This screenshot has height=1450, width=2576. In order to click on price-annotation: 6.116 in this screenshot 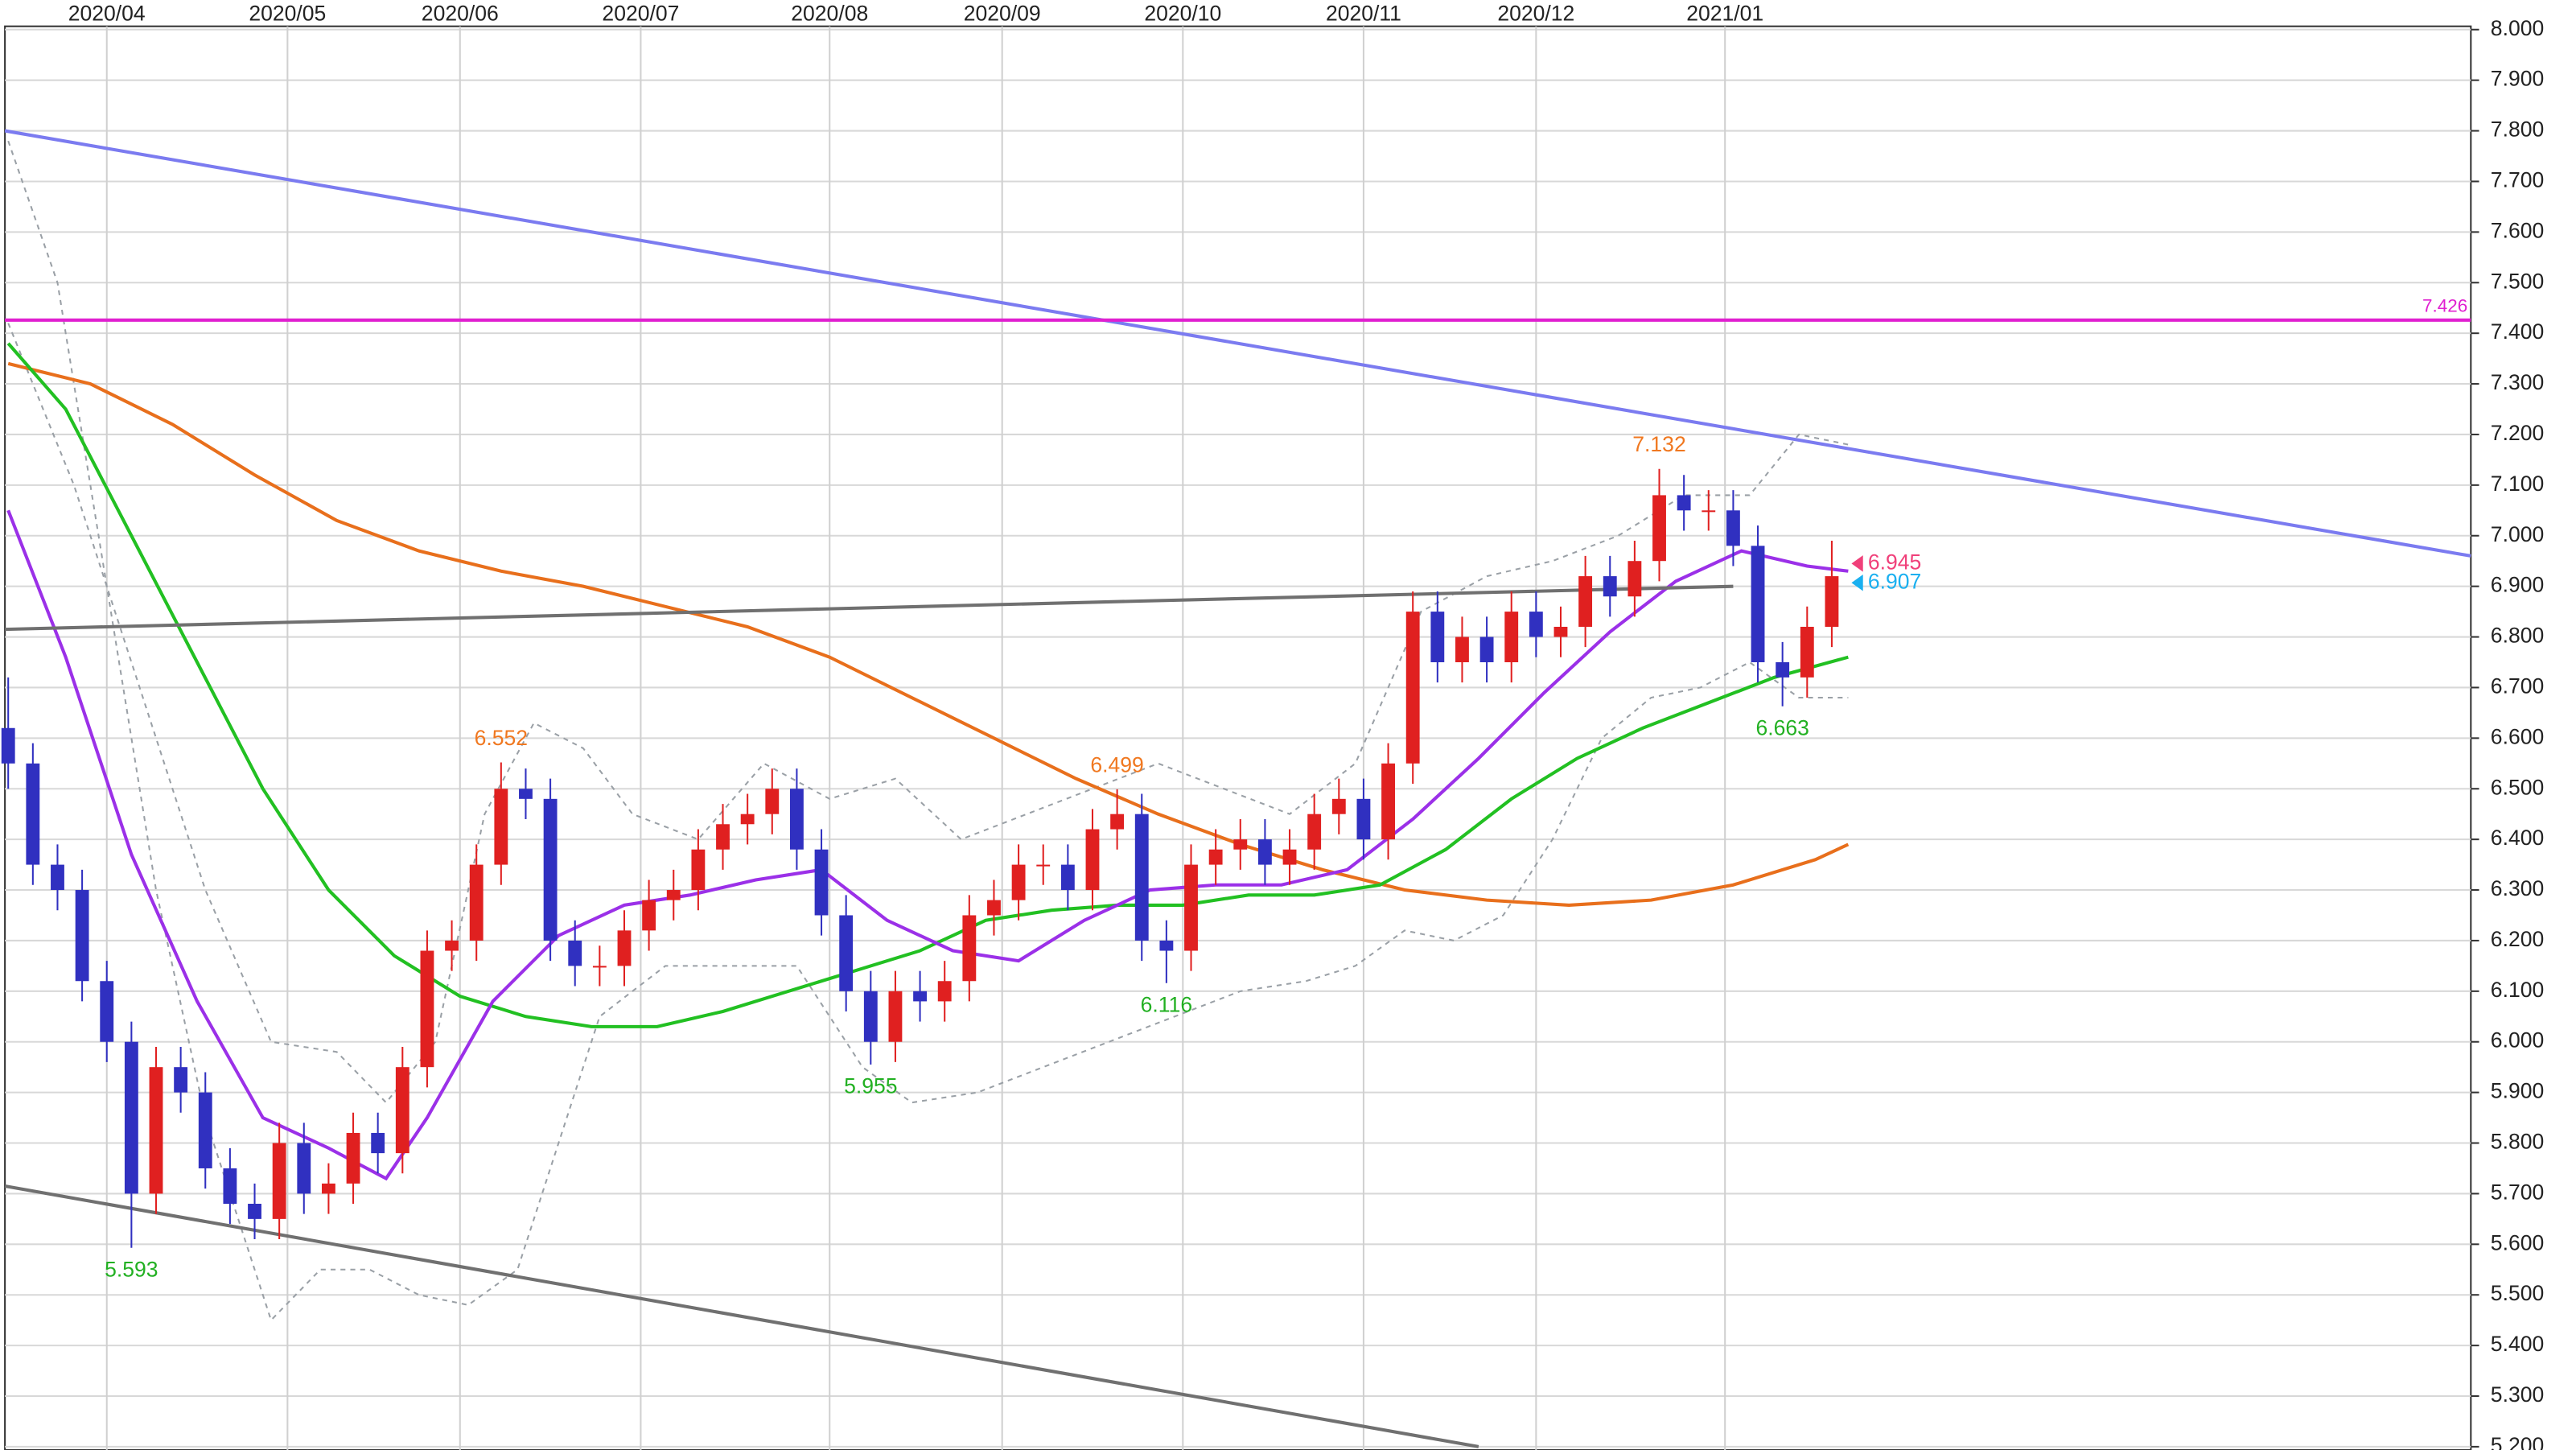, I will do `click(1166, 1004)`.